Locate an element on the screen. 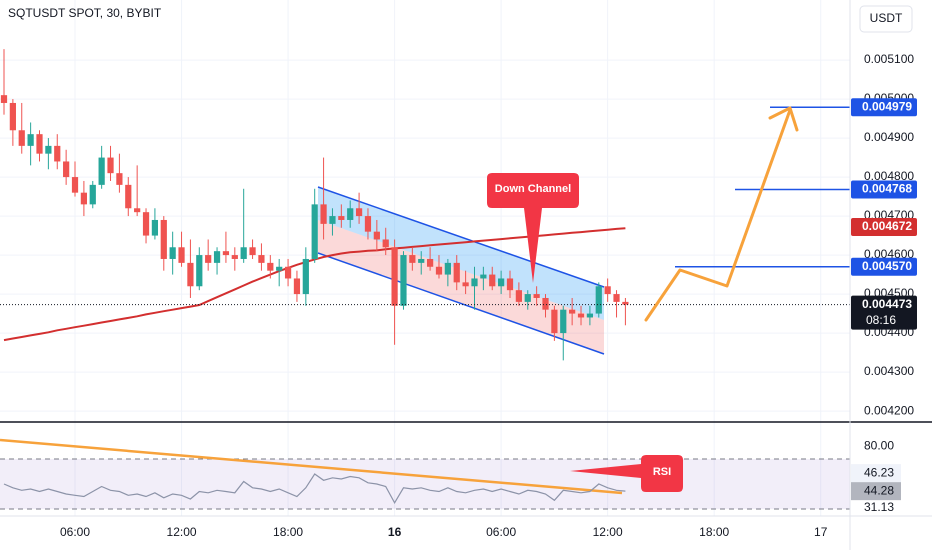 The image size is (932, 550). countdown: 08:16 is located at coordinates (881, 320).